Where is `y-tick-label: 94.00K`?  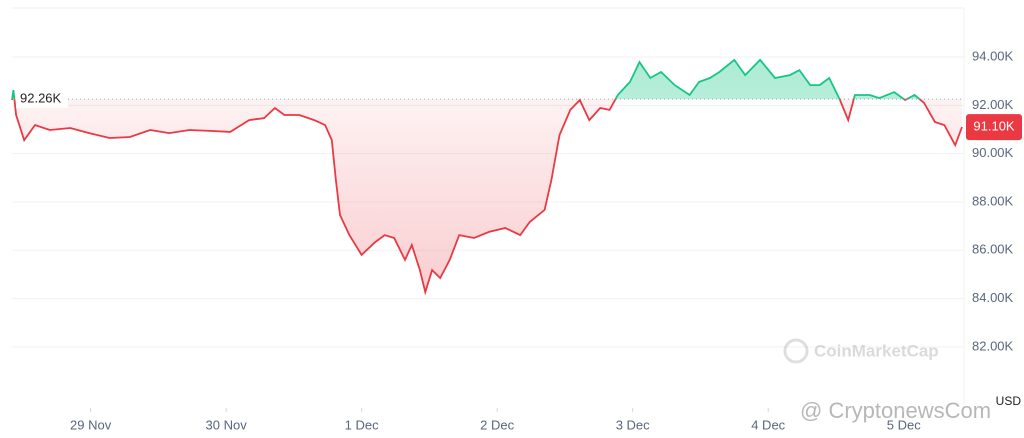 y-tick-label: 94.00K is located at coordinates (993, 55).